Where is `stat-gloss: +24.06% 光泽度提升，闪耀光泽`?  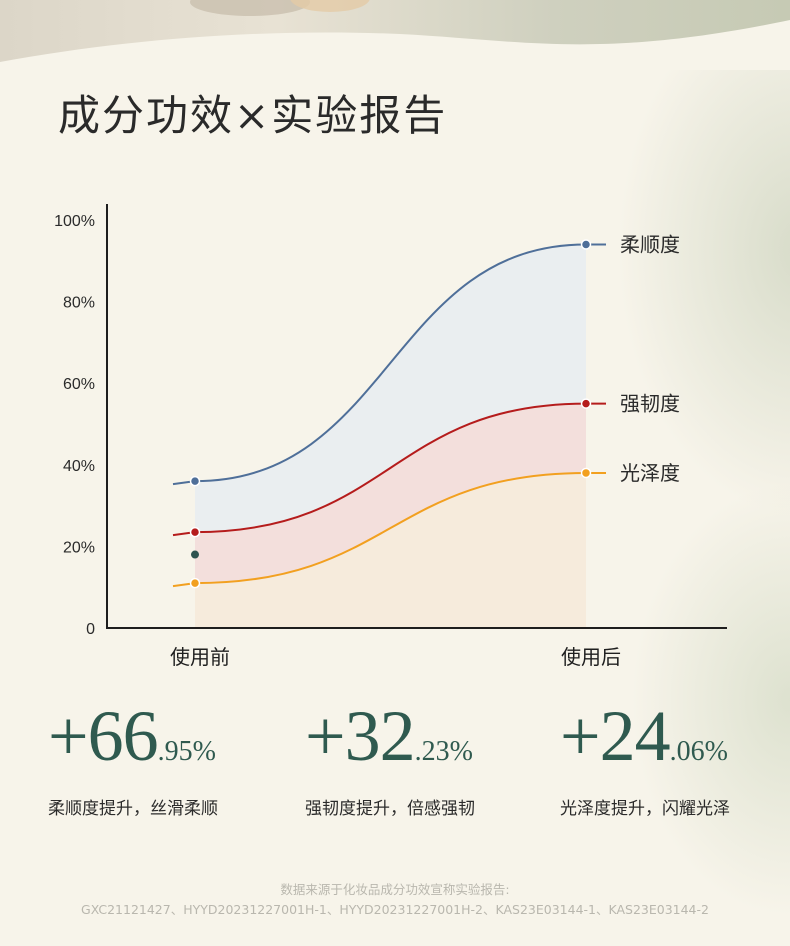
stat-gloss: +24.06% 光泽度提升，闪耀光泽 is located at coordinates (645, 759).